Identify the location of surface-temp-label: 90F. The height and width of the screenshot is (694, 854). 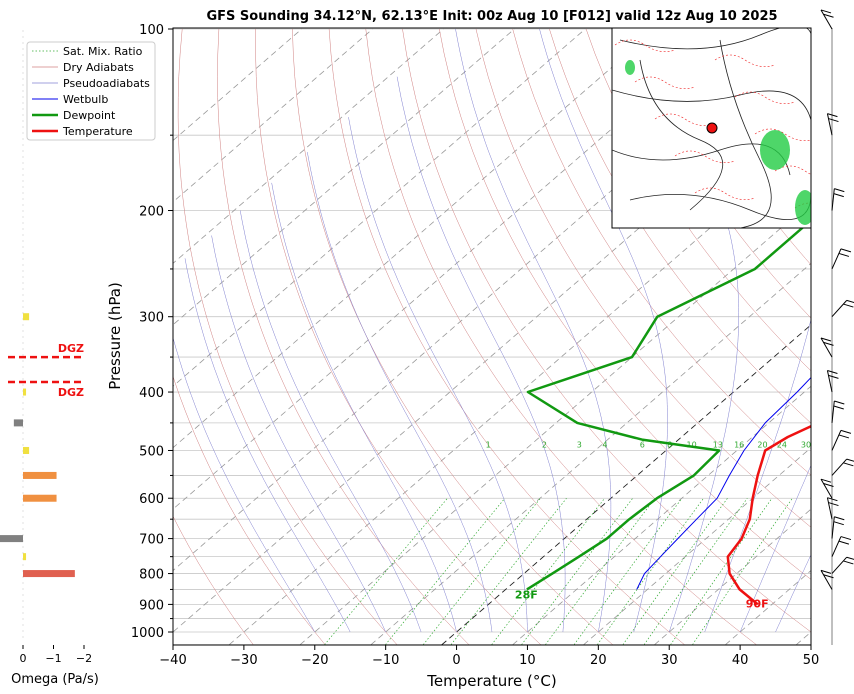
(757, 603).